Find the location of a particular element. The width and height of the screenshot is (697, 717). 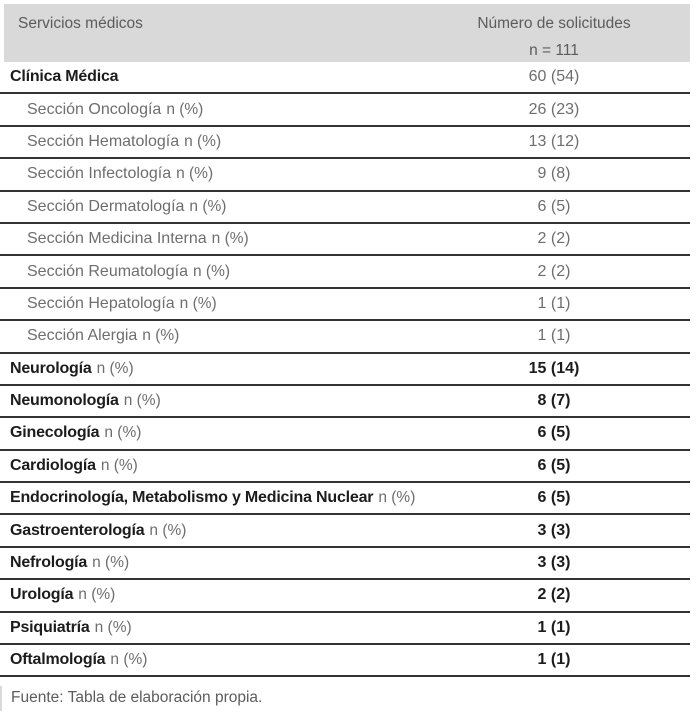

table-row: Clínica Médica 60 (54) is located at coordinates (345, 78).